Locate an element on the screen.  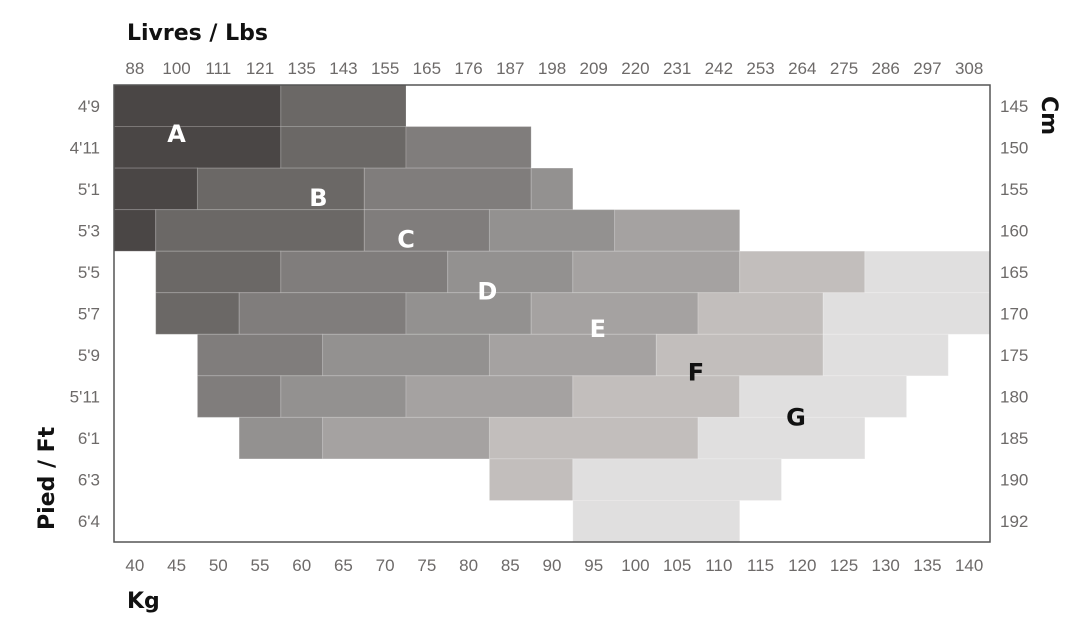
kg-tick: 90 is located at coordinates (552, 565).